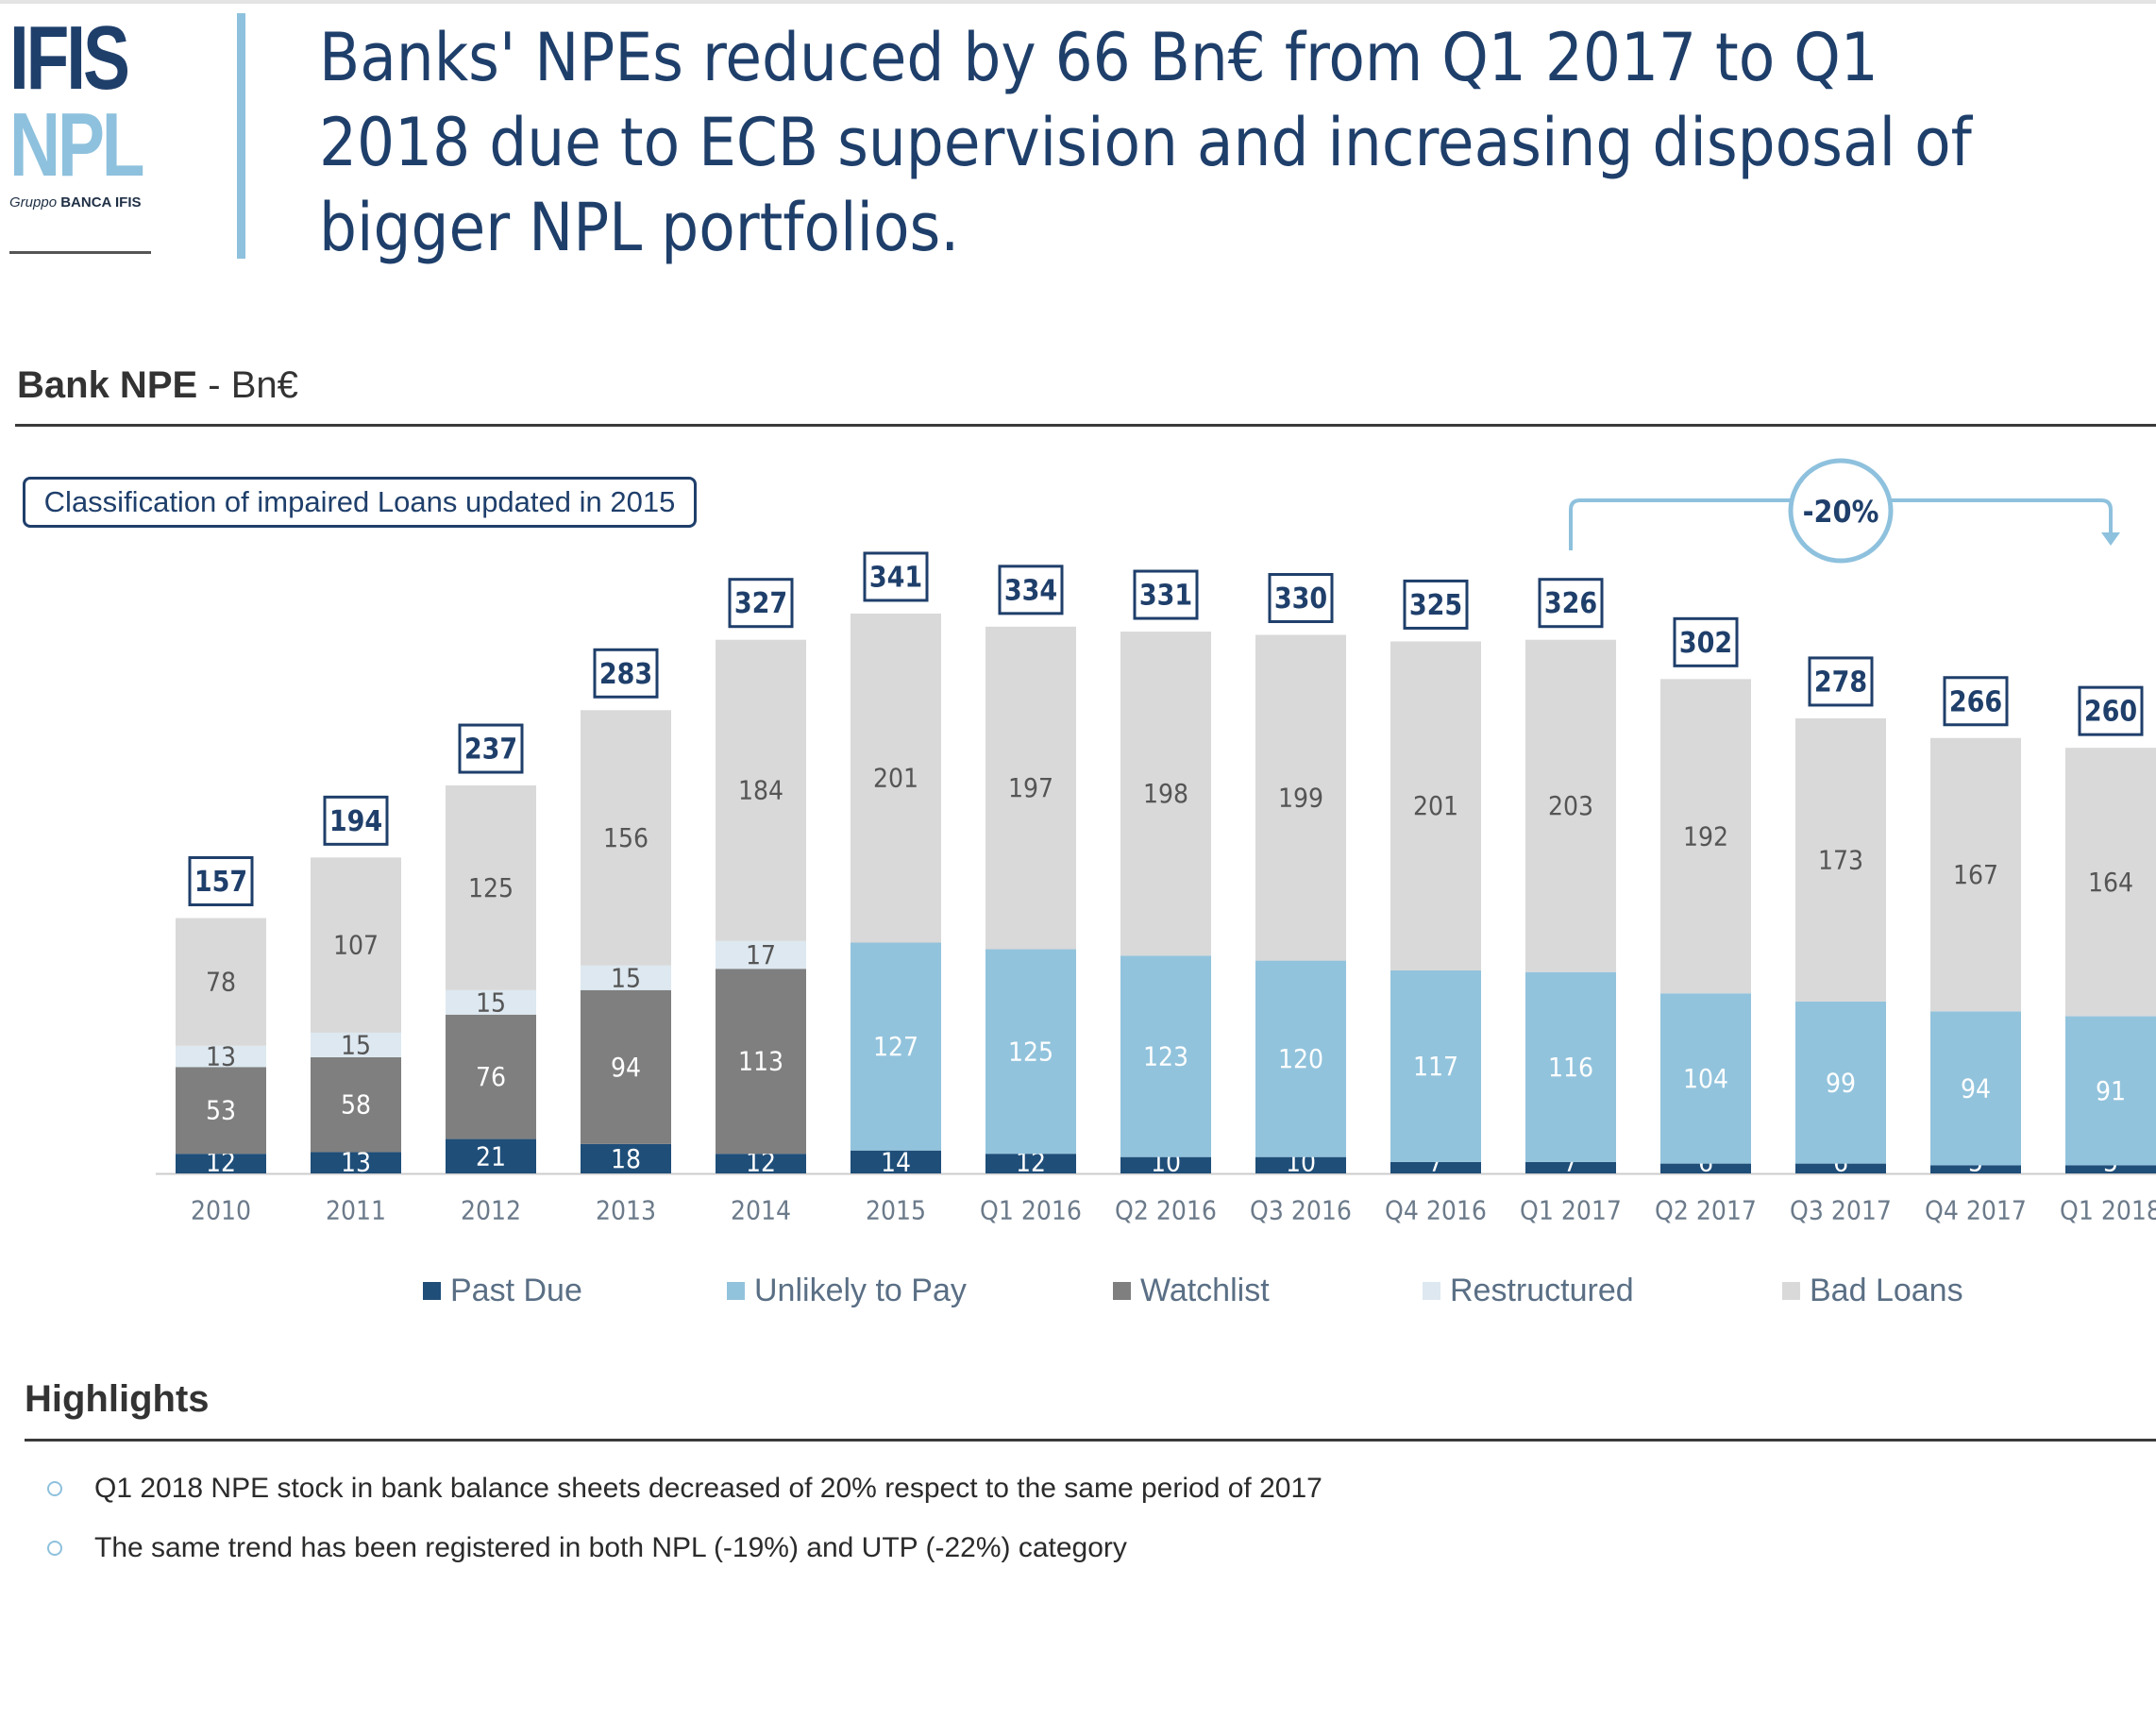 The image size is (2156, 1720). I want to click on legend-item-bad-loans: Bad Loans, so click(1872, 1291).